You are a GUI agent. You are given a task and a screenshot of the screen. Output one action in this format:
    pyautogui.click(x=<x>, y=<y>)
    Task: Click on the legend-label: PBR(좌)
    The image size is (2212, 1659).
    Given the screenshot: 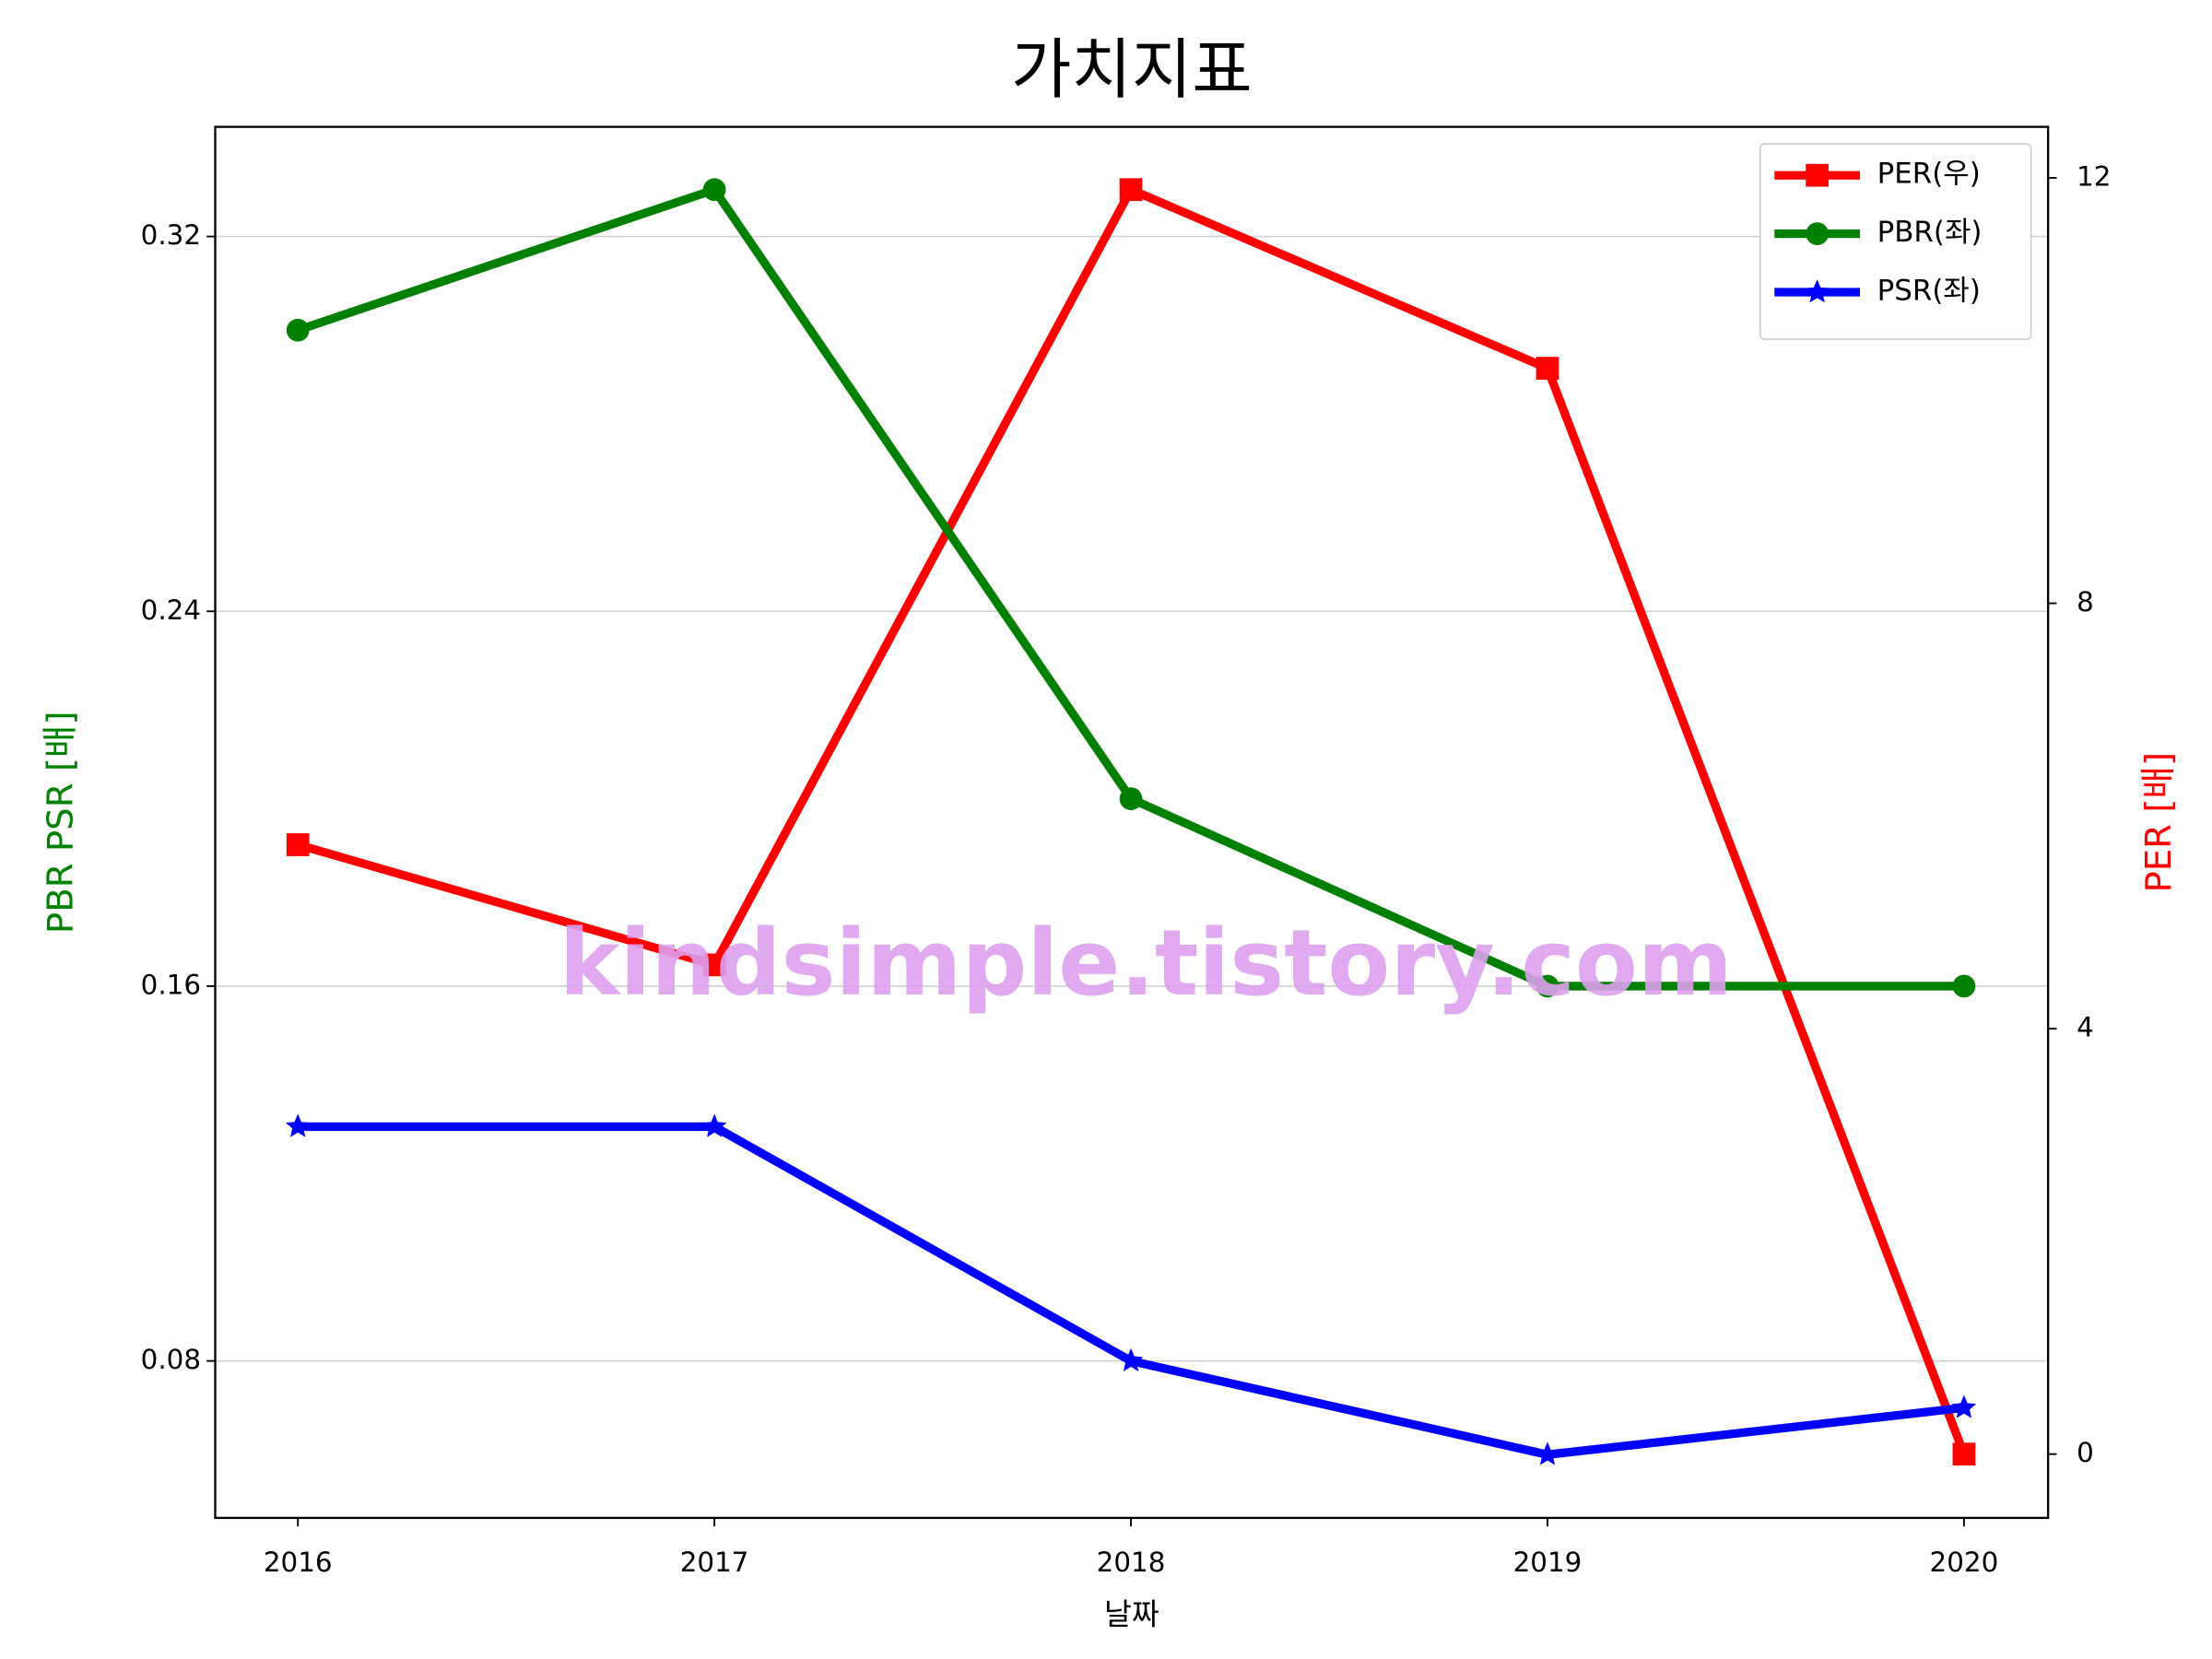 What is the action you would take?
    pyautogui.click(x=1930, y=232)
    